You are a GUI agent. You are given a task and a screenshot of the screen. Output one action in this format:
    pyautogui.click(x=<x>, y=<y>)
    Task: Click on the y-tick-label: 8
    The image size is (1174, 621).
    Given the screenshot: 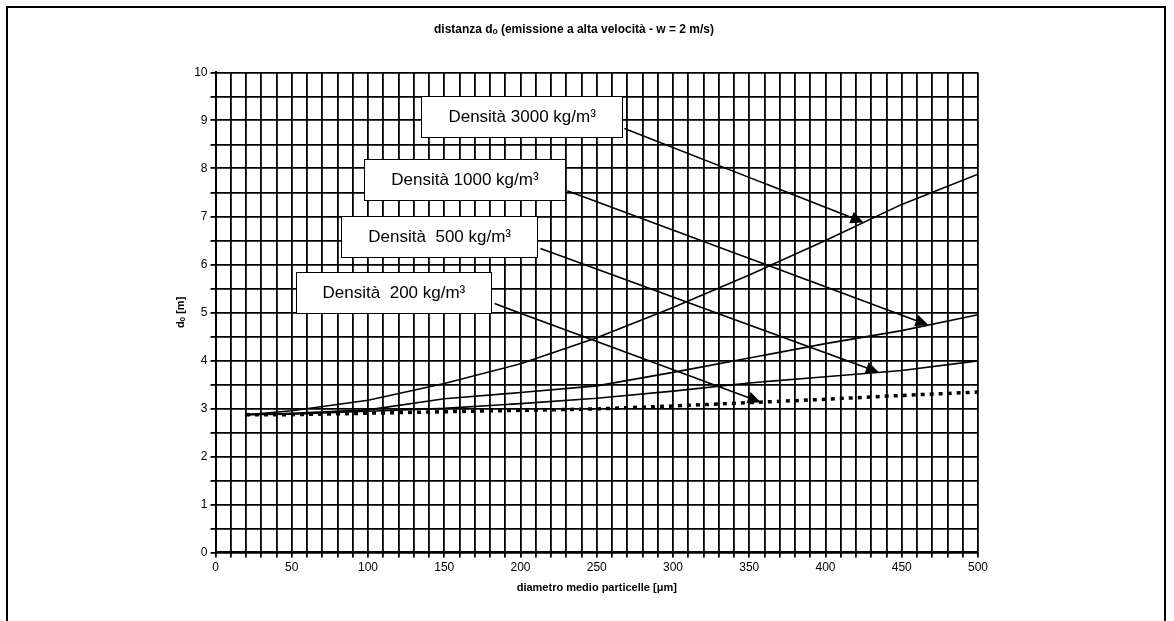 What is the action you would take?
    pyautogui.click(x=204, y=167)
    